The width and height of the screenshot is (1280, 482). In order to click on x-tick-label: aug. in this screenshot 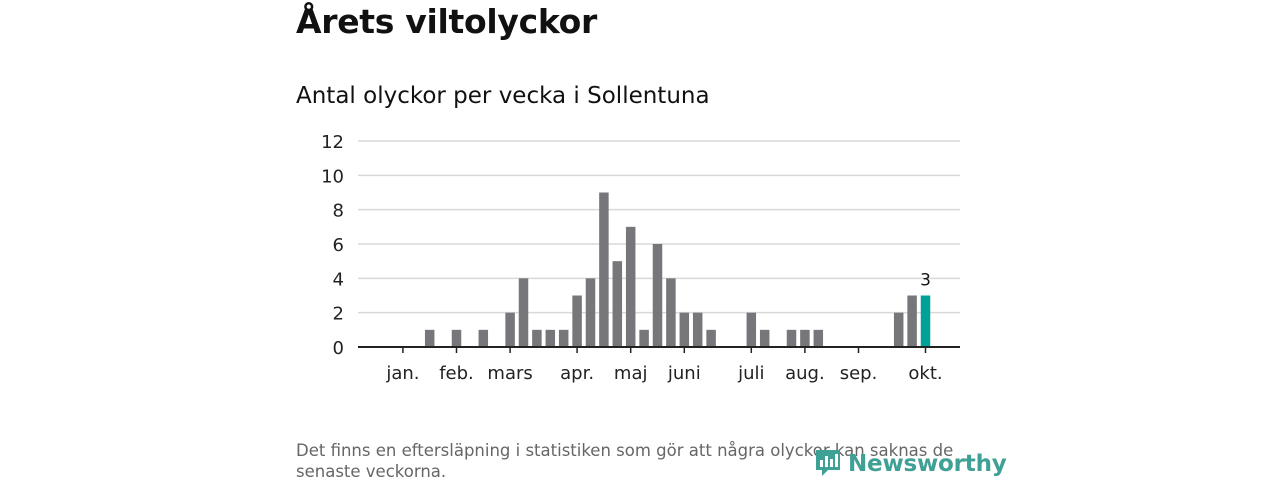, I will do `click(805, 373)`.